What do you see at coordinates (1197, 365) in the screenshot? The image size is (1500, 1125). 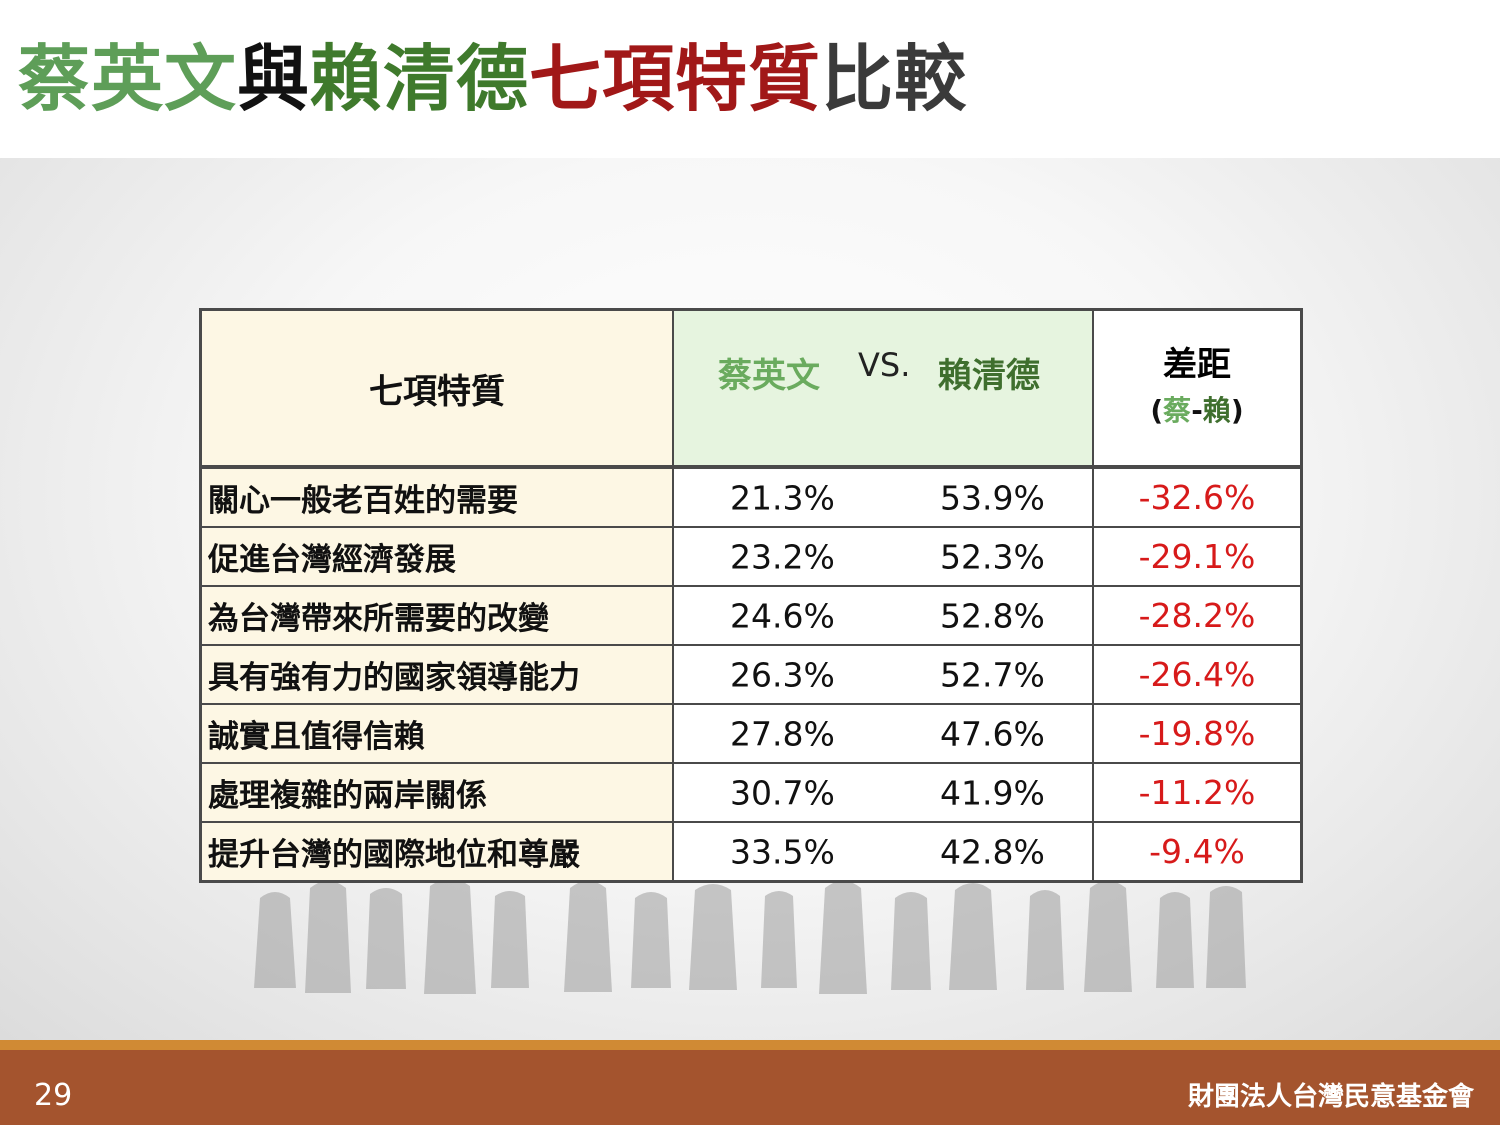 I see `header-difference-label: 差距` at bounding box center [1197, 365].